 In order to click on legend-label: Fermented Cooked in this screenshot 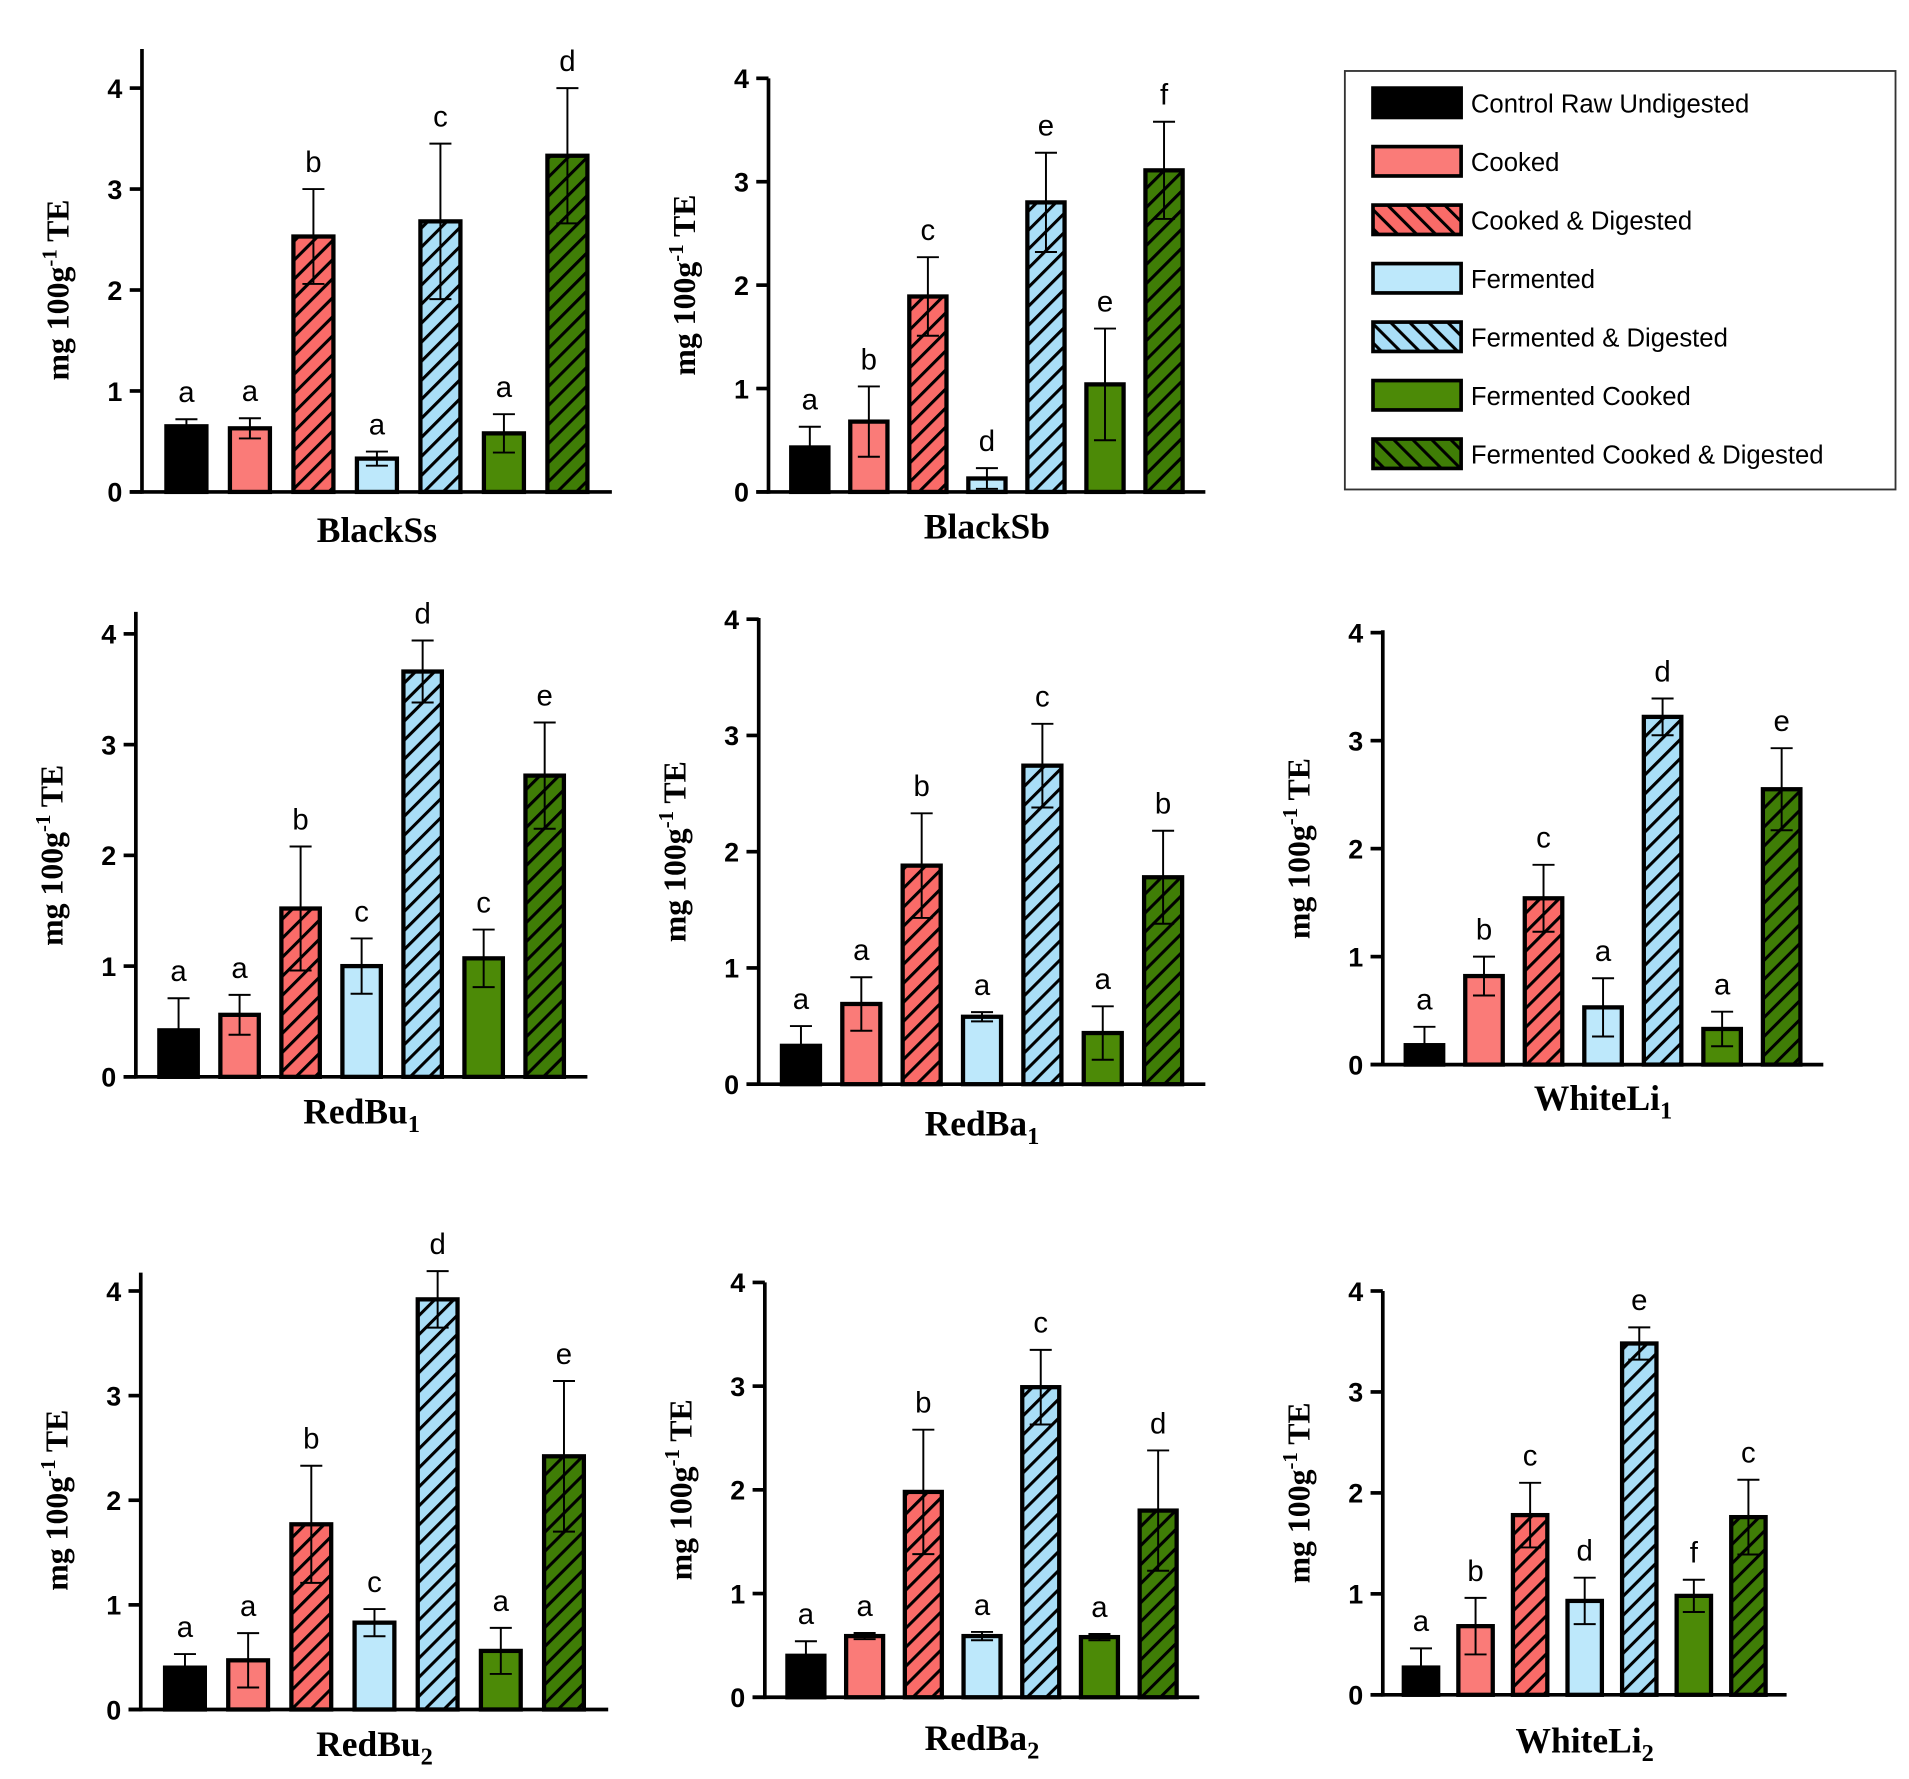, I will do `click(1581, 397)`.